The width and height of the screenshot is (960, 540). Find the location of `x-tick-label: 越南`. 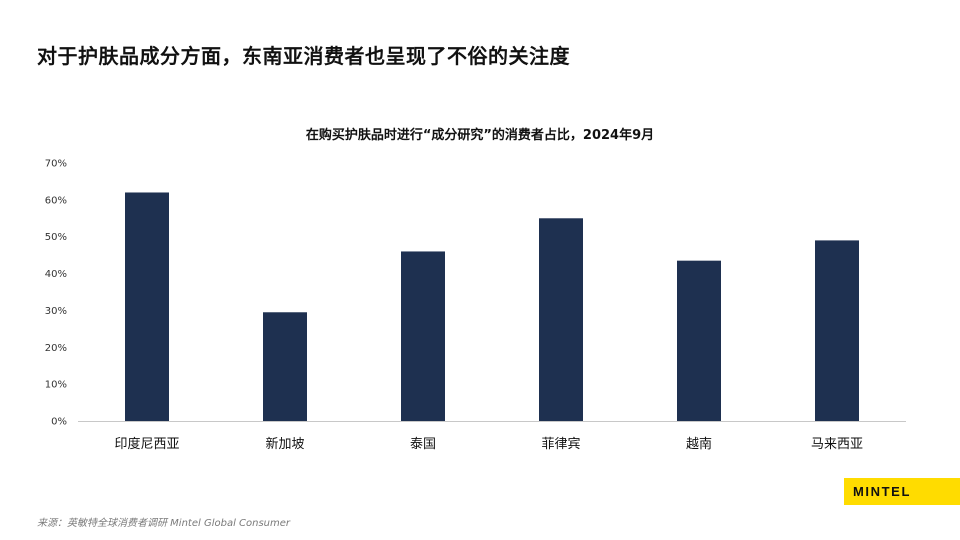

x-tick-label: 越南 is located at coordinates (699, 444).